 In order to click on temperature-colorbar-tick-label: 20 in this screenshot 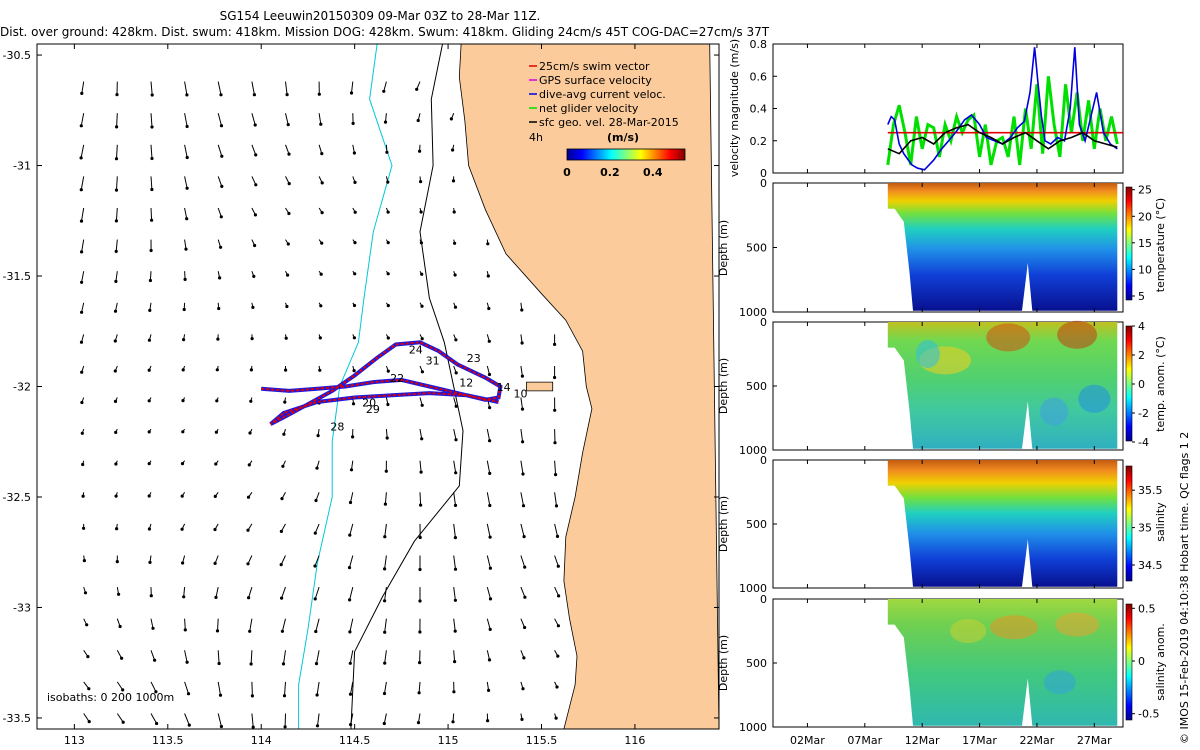, I will do `click(1145, 216)`.